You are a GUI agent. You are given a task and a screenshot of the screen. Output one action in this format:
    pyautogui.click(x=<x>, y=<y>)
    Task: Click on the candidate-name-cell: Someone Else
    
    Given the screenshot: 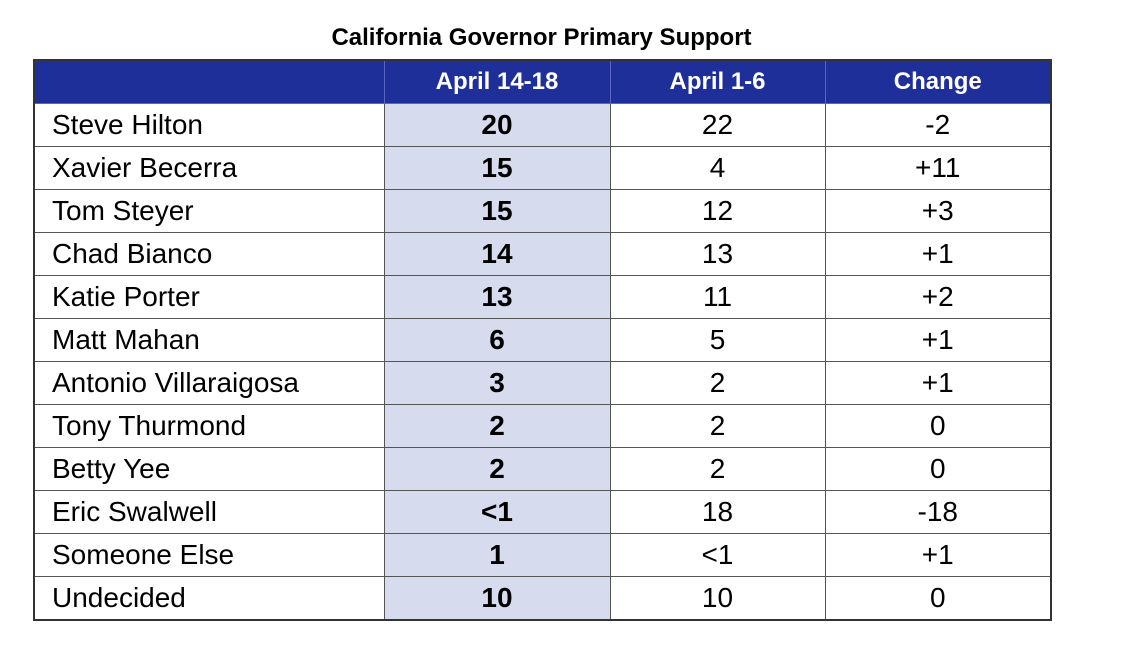 What is the action you would take?
    pyautogui.click(x=209, y=555)
    